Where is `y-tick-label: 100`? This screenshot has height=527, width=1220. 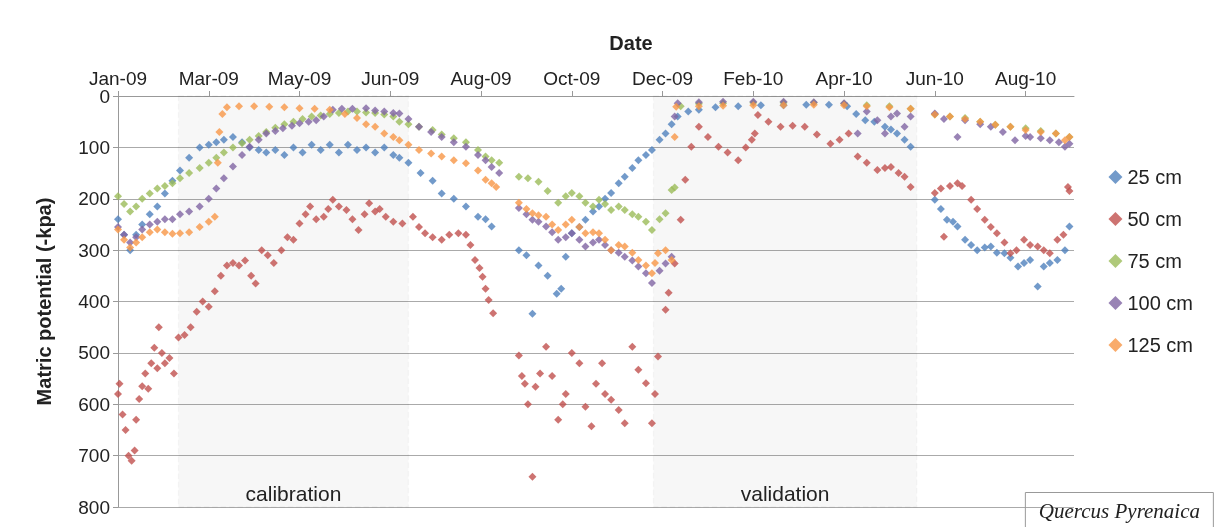
y-tick-label: 100 is located at coordinates (94, 147).